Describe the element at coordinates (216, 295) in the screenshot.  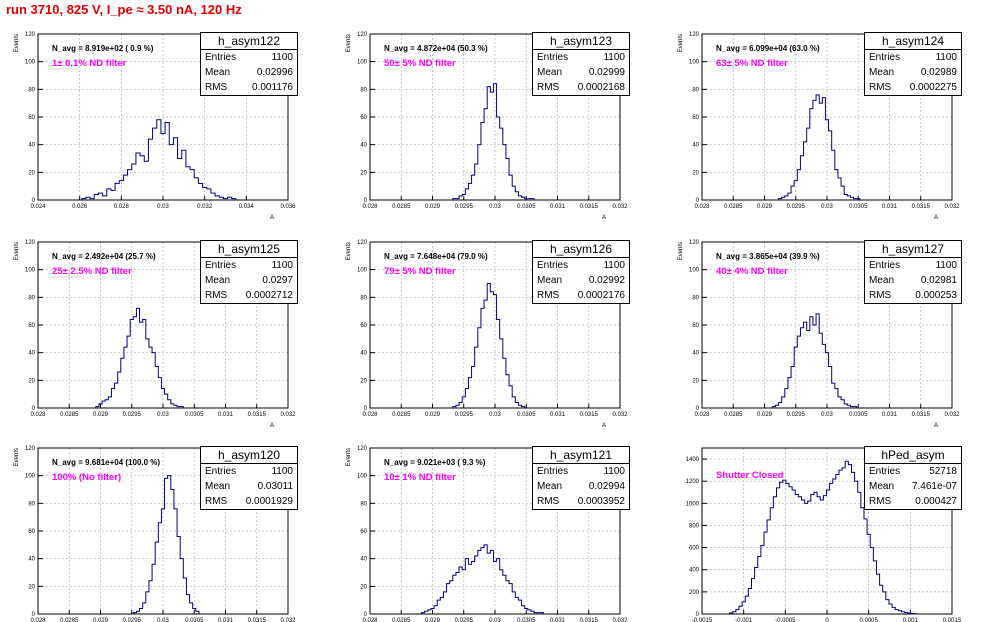
I see `stat-label: RMS` at that location.